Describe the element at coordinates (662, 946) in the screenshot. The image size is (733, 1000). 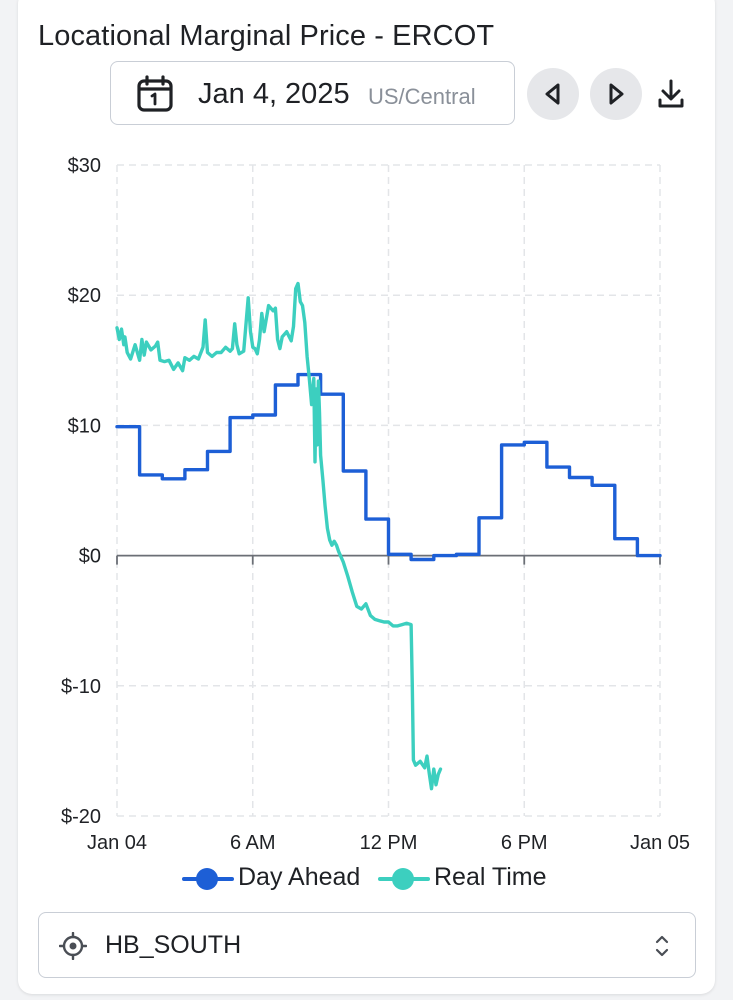
I see `chevron-updown-icon` at that location.